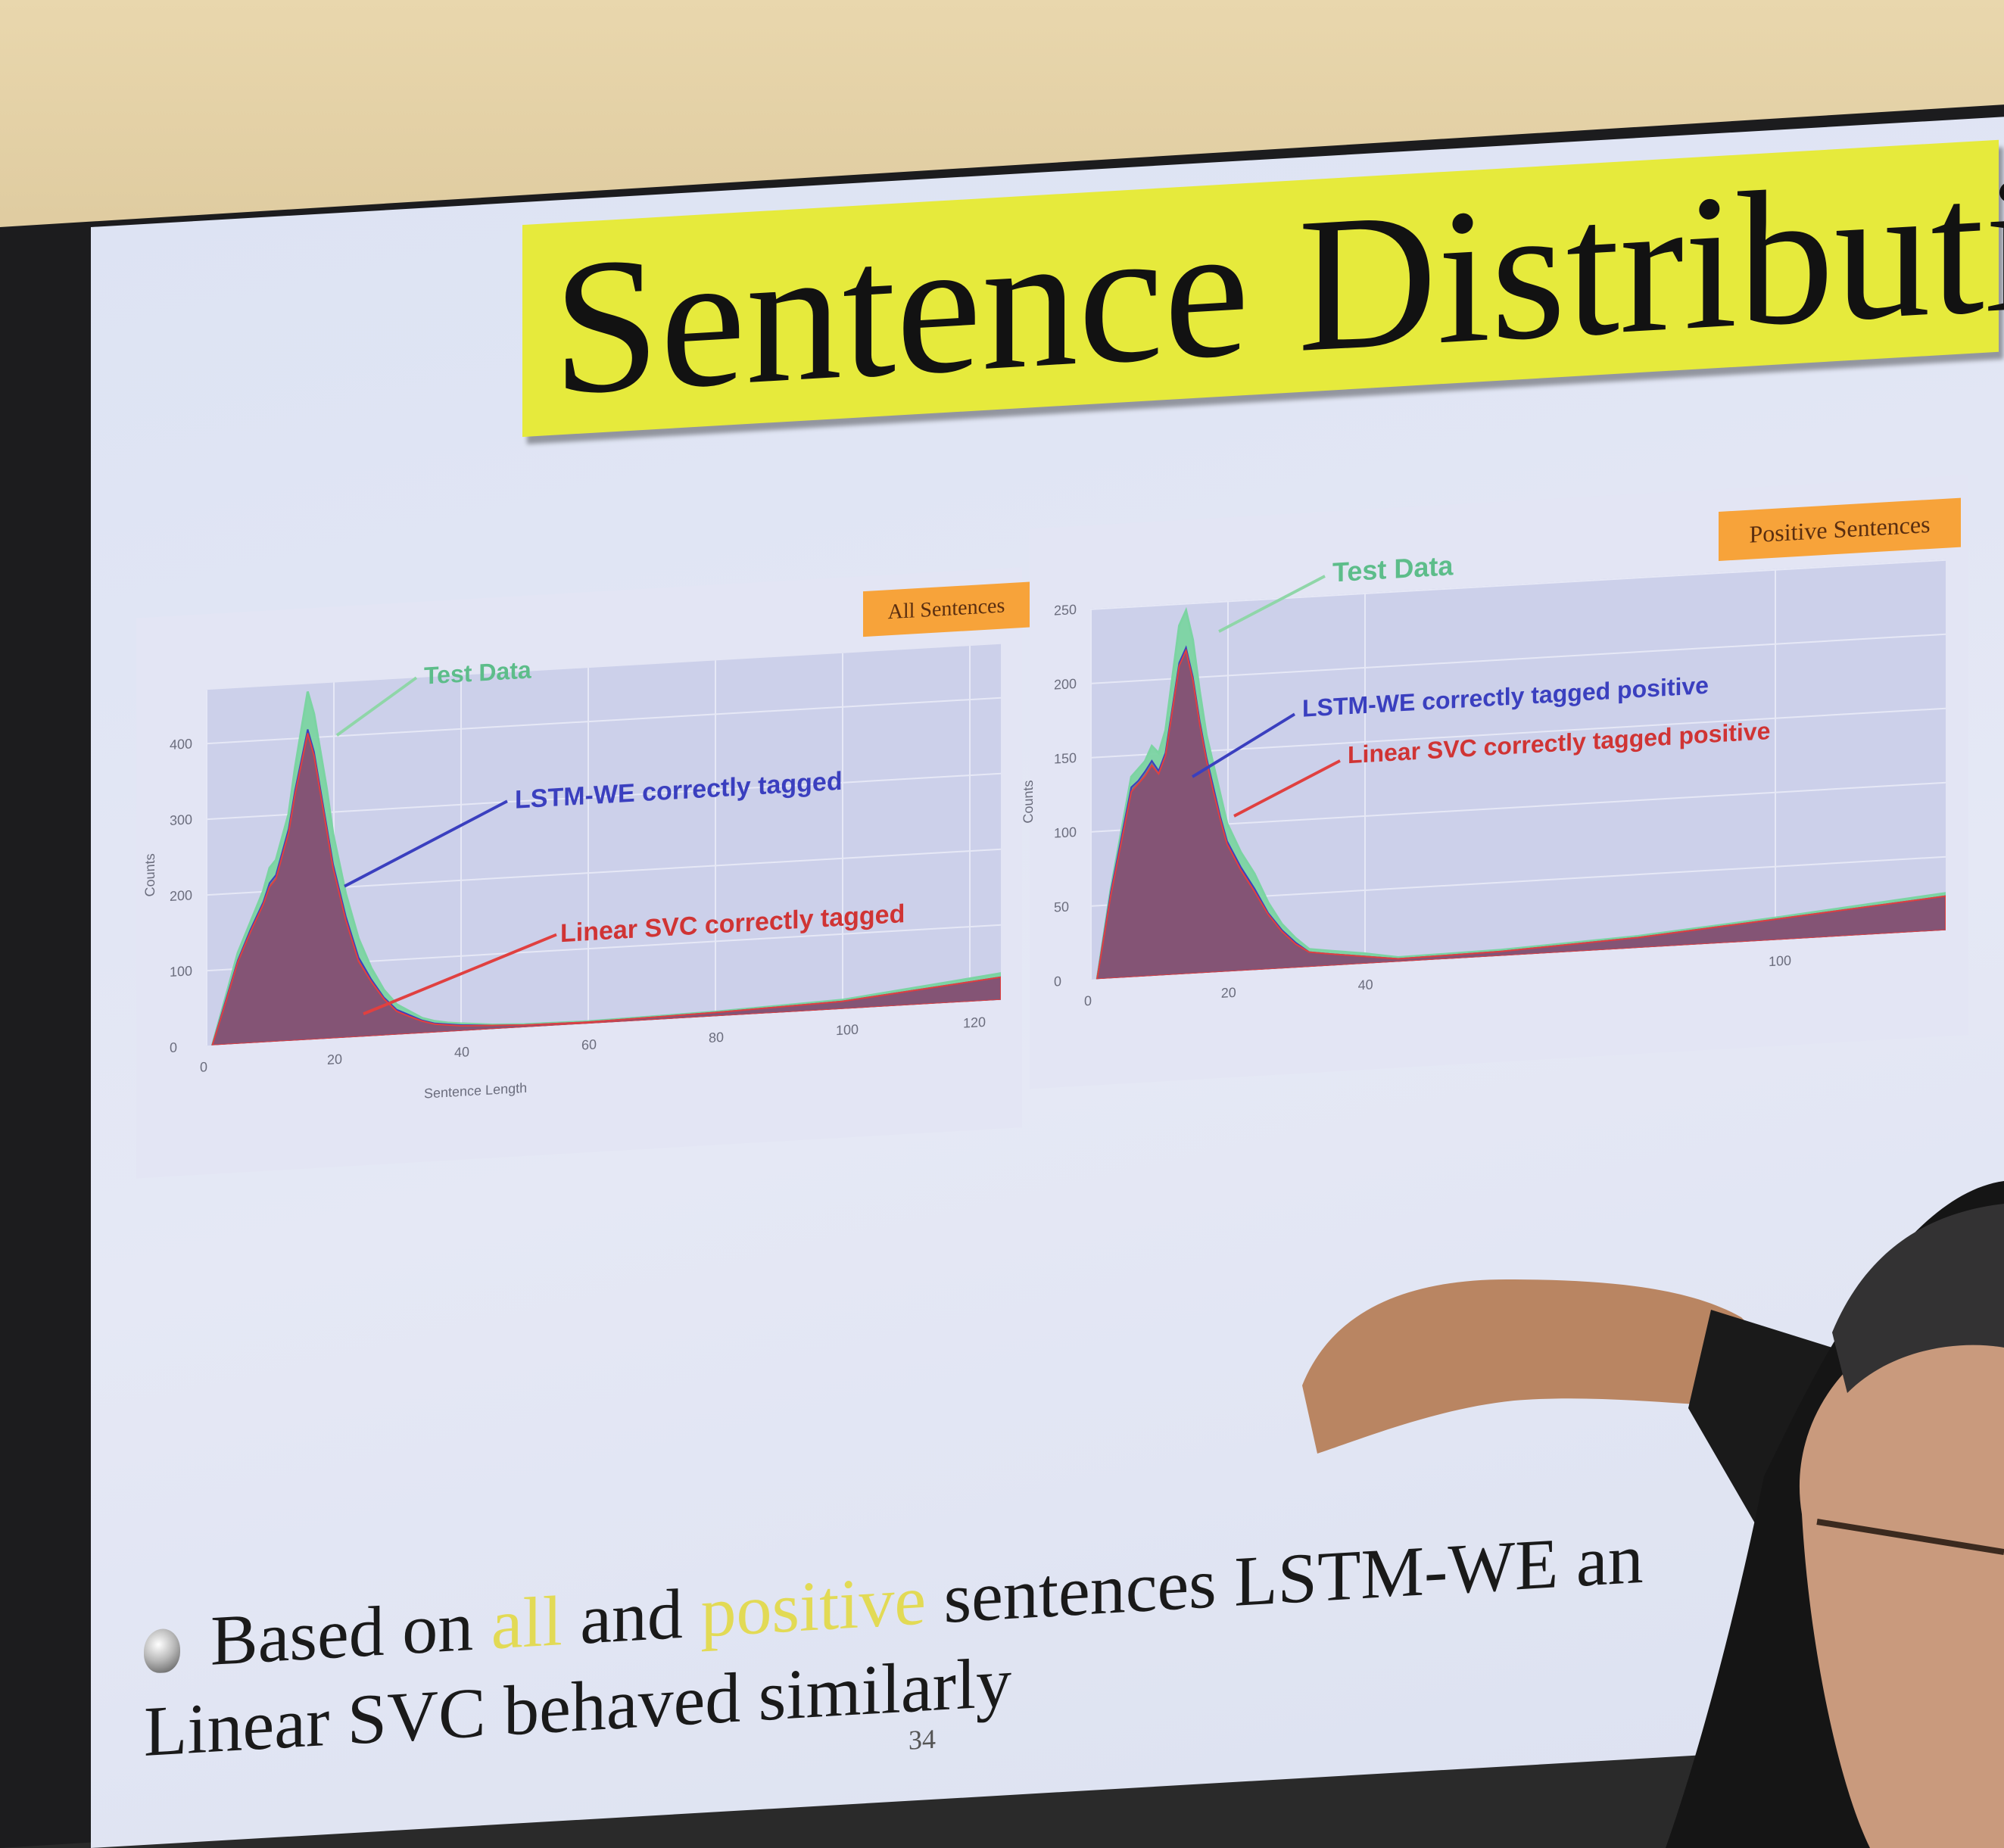 This screenshot has width=2004, height=1848. Describe the element at coordinates (1918, 1298) in the screenshot. I see `presenter-hair` at that location.